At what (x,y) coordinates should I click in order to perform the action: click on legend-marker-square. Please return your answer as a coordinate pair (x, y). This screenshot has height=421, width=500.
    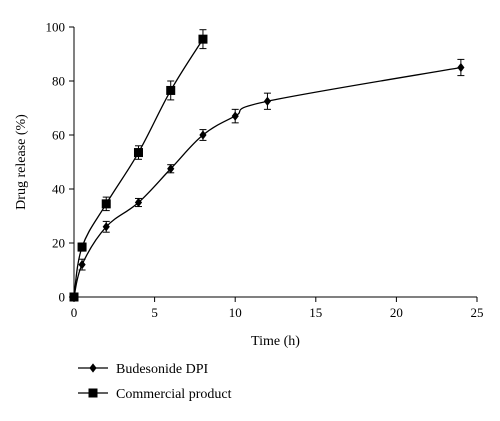
    Looking at the image, I should click on (93, 393).